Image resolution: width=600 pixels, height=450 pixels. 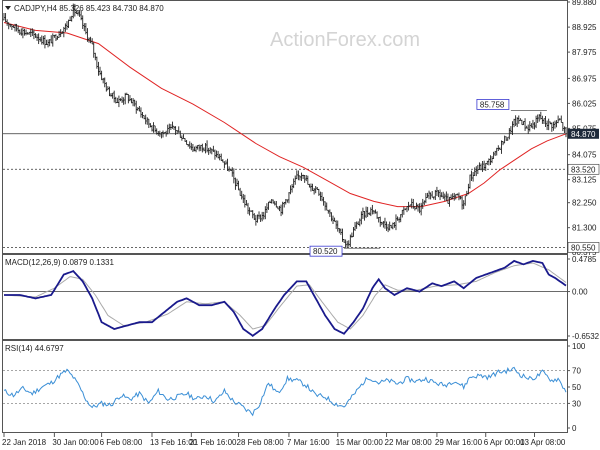 What do you see at coordinates (583, 133) in the screenshot?
I see `current-price-tag: 84.870` at bounding box center [583, 133].